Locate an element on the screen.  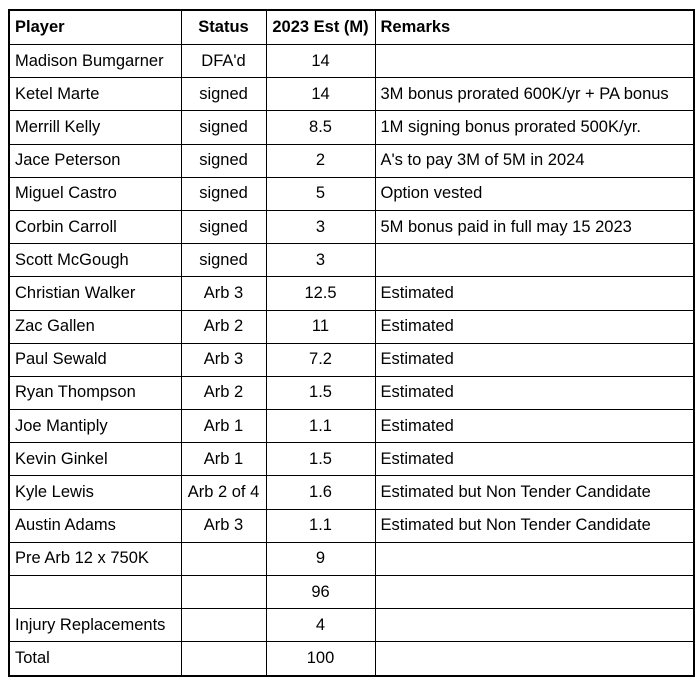
estimate-cell: 9 is located at coordinates (320, 559).